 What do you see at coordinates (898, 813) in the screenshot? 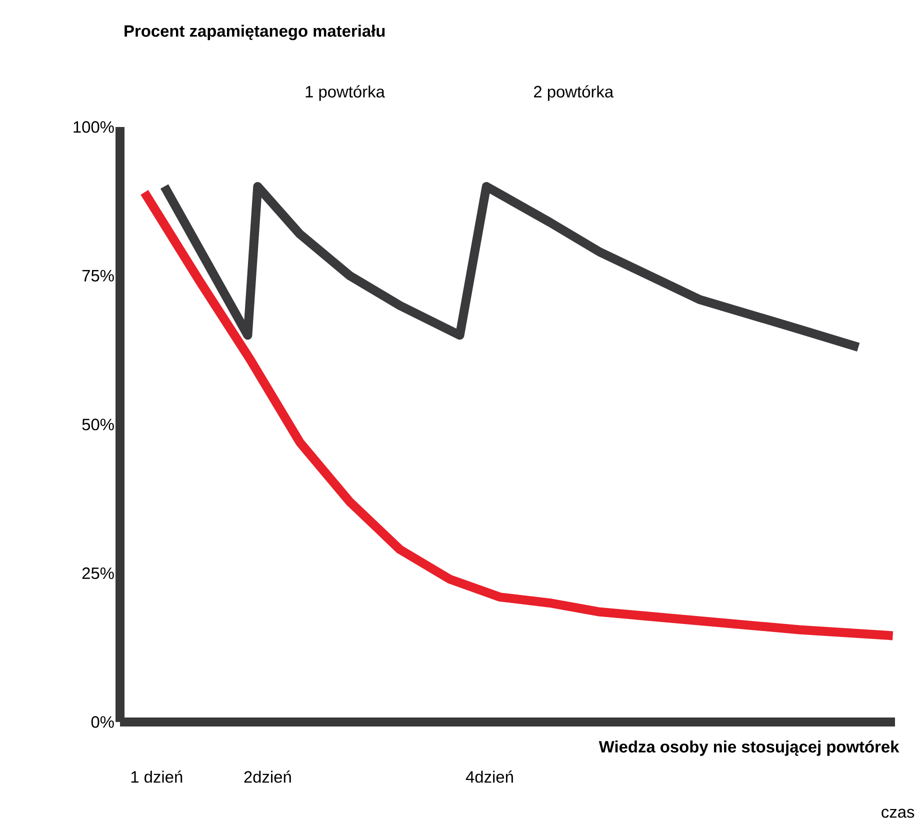
I see `x-axis-title: czas` at bounding box center [898, 813].